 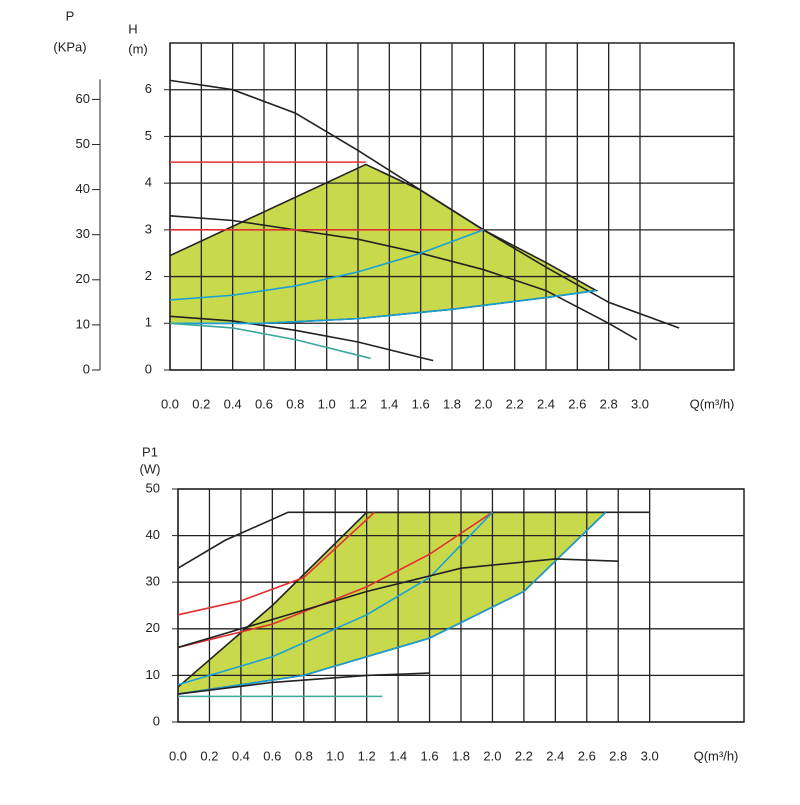 What do you see at coordinates (83, 143) in the screenshot?
I see `y2-tick-label: 50` at bounding box center [83, 143].